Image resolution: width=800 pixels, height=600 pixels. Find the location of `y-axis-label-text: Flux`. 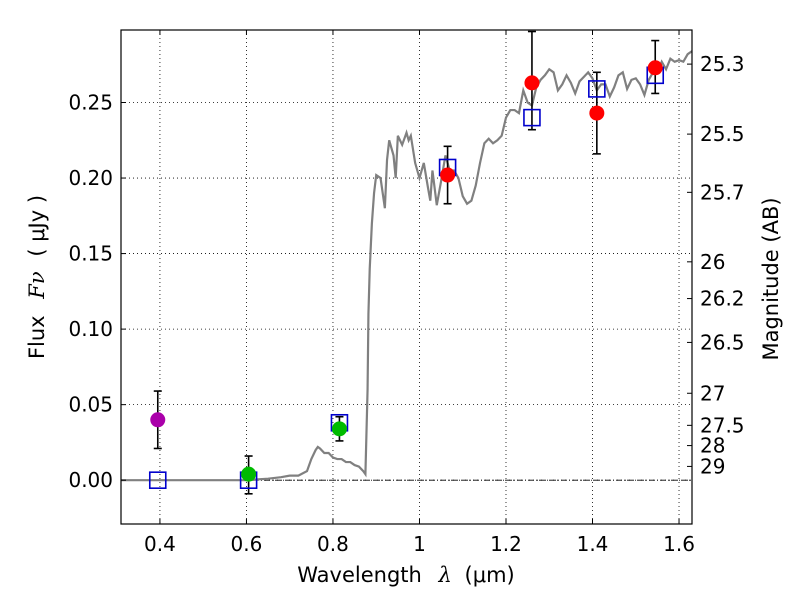

y-axis-label-text: Flux is located at coordinates (37, 337).